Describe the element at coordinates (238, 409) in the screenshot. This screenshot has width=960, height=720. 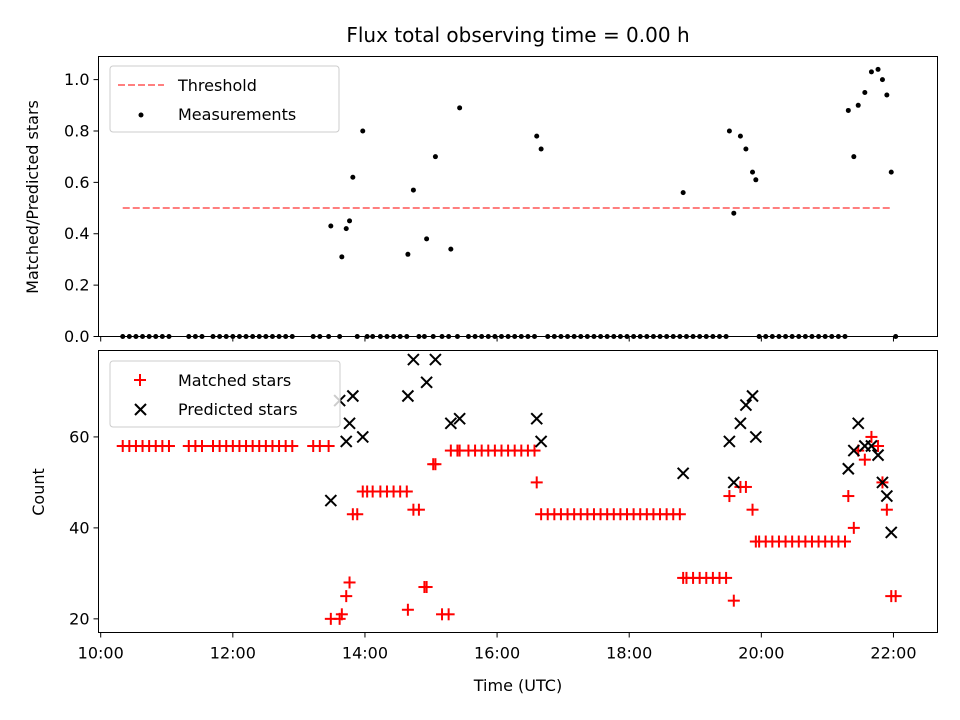
I see `predicted-legend-label: Predicted stars` at that location.